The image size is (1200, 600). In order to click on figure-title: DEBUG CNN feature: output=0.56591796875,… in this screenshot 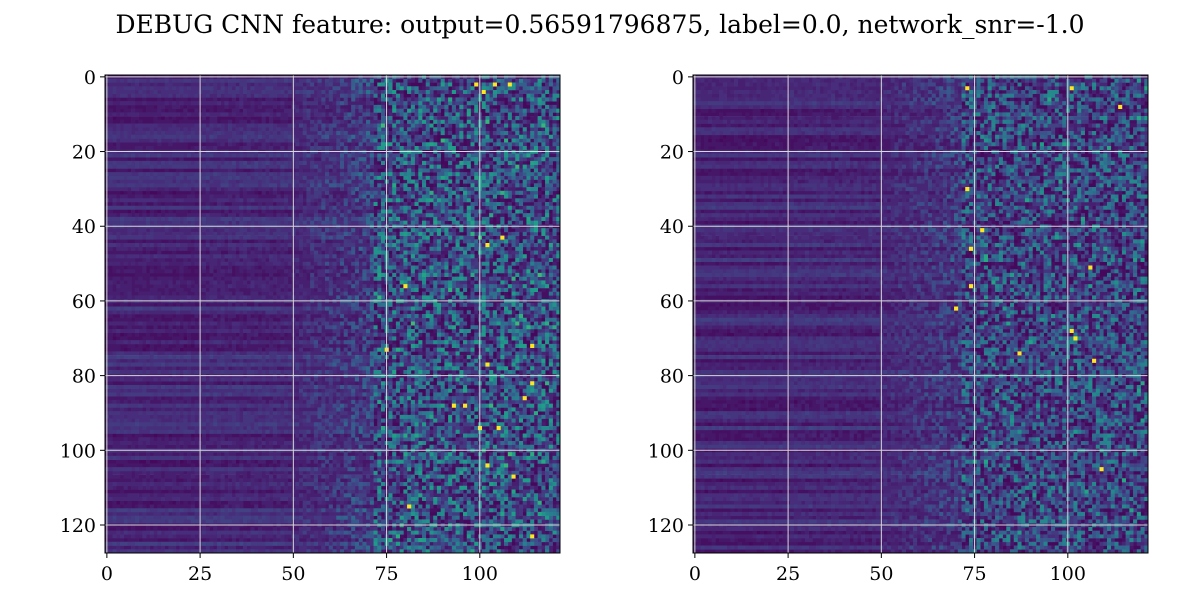, I will do `click(599, 24)`.